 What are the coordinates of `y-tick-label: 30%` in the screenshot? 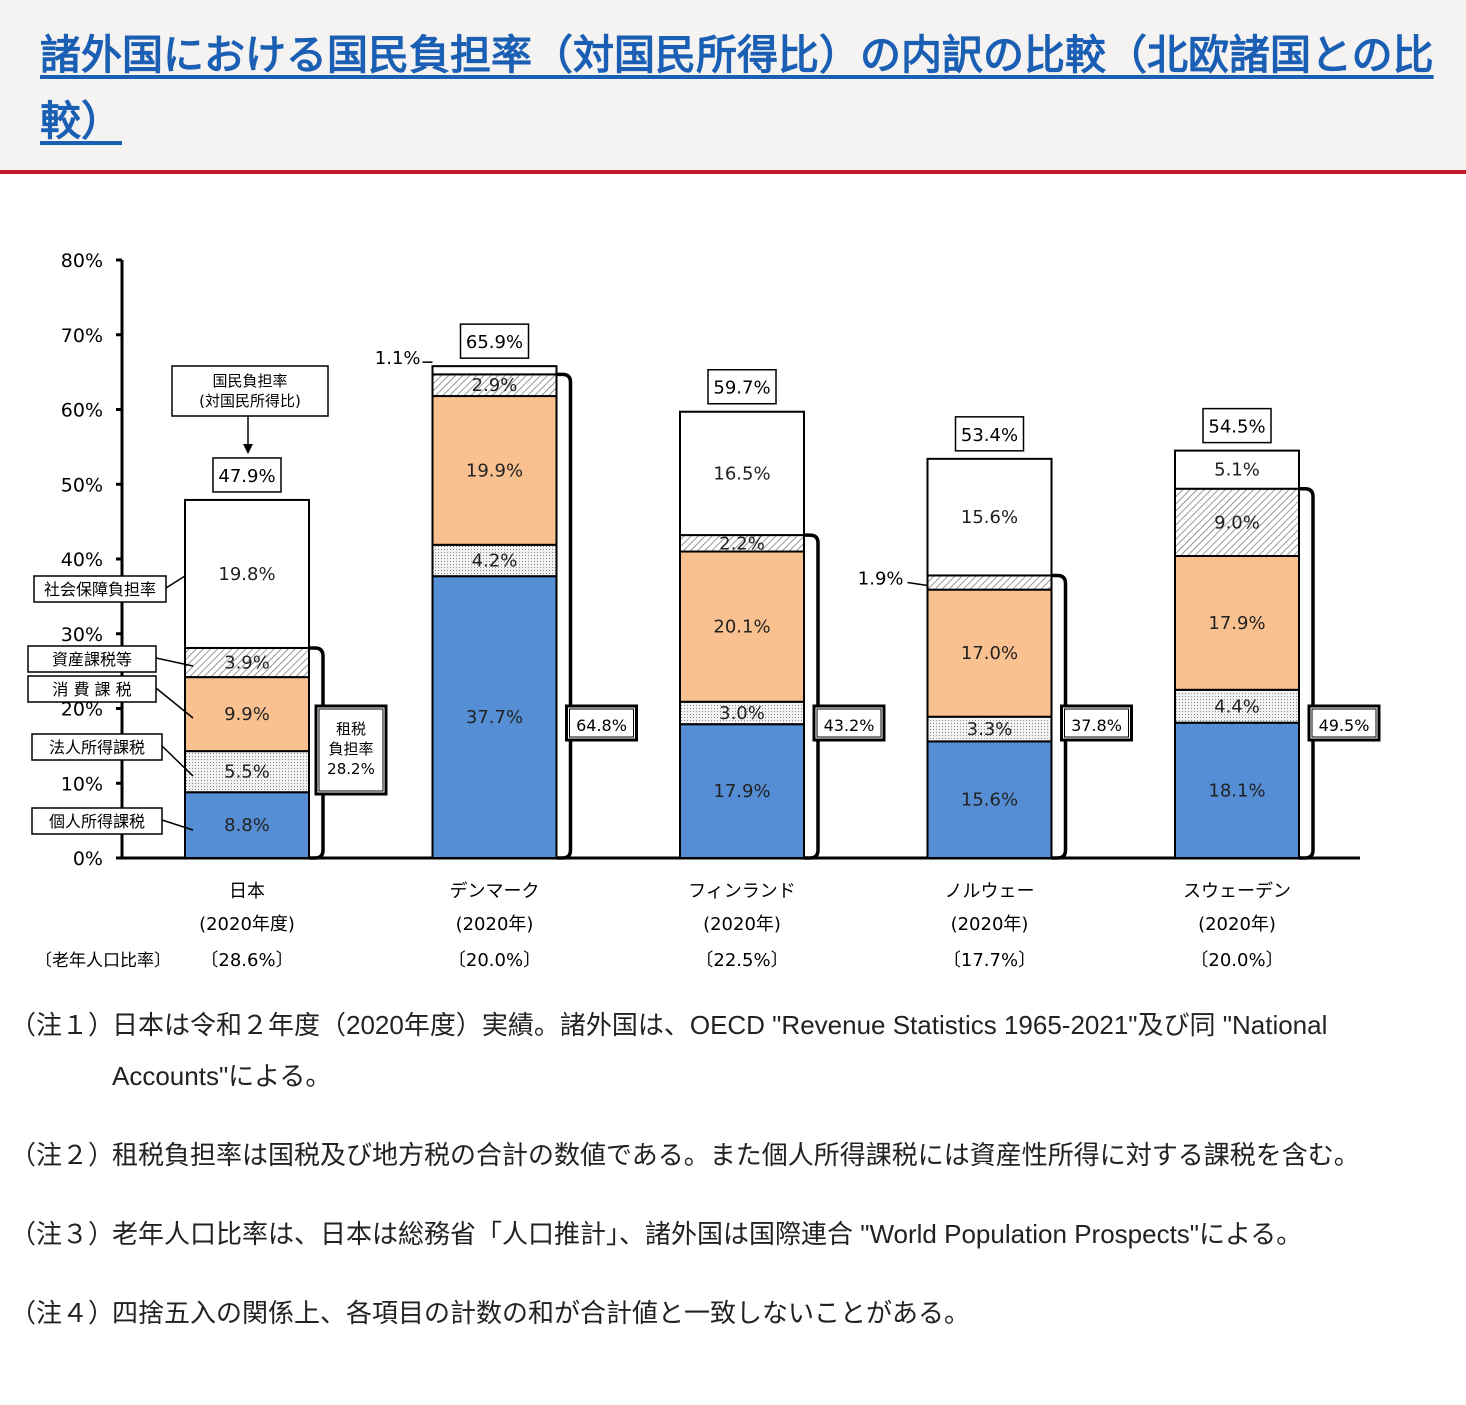 It's located at (82, 635).